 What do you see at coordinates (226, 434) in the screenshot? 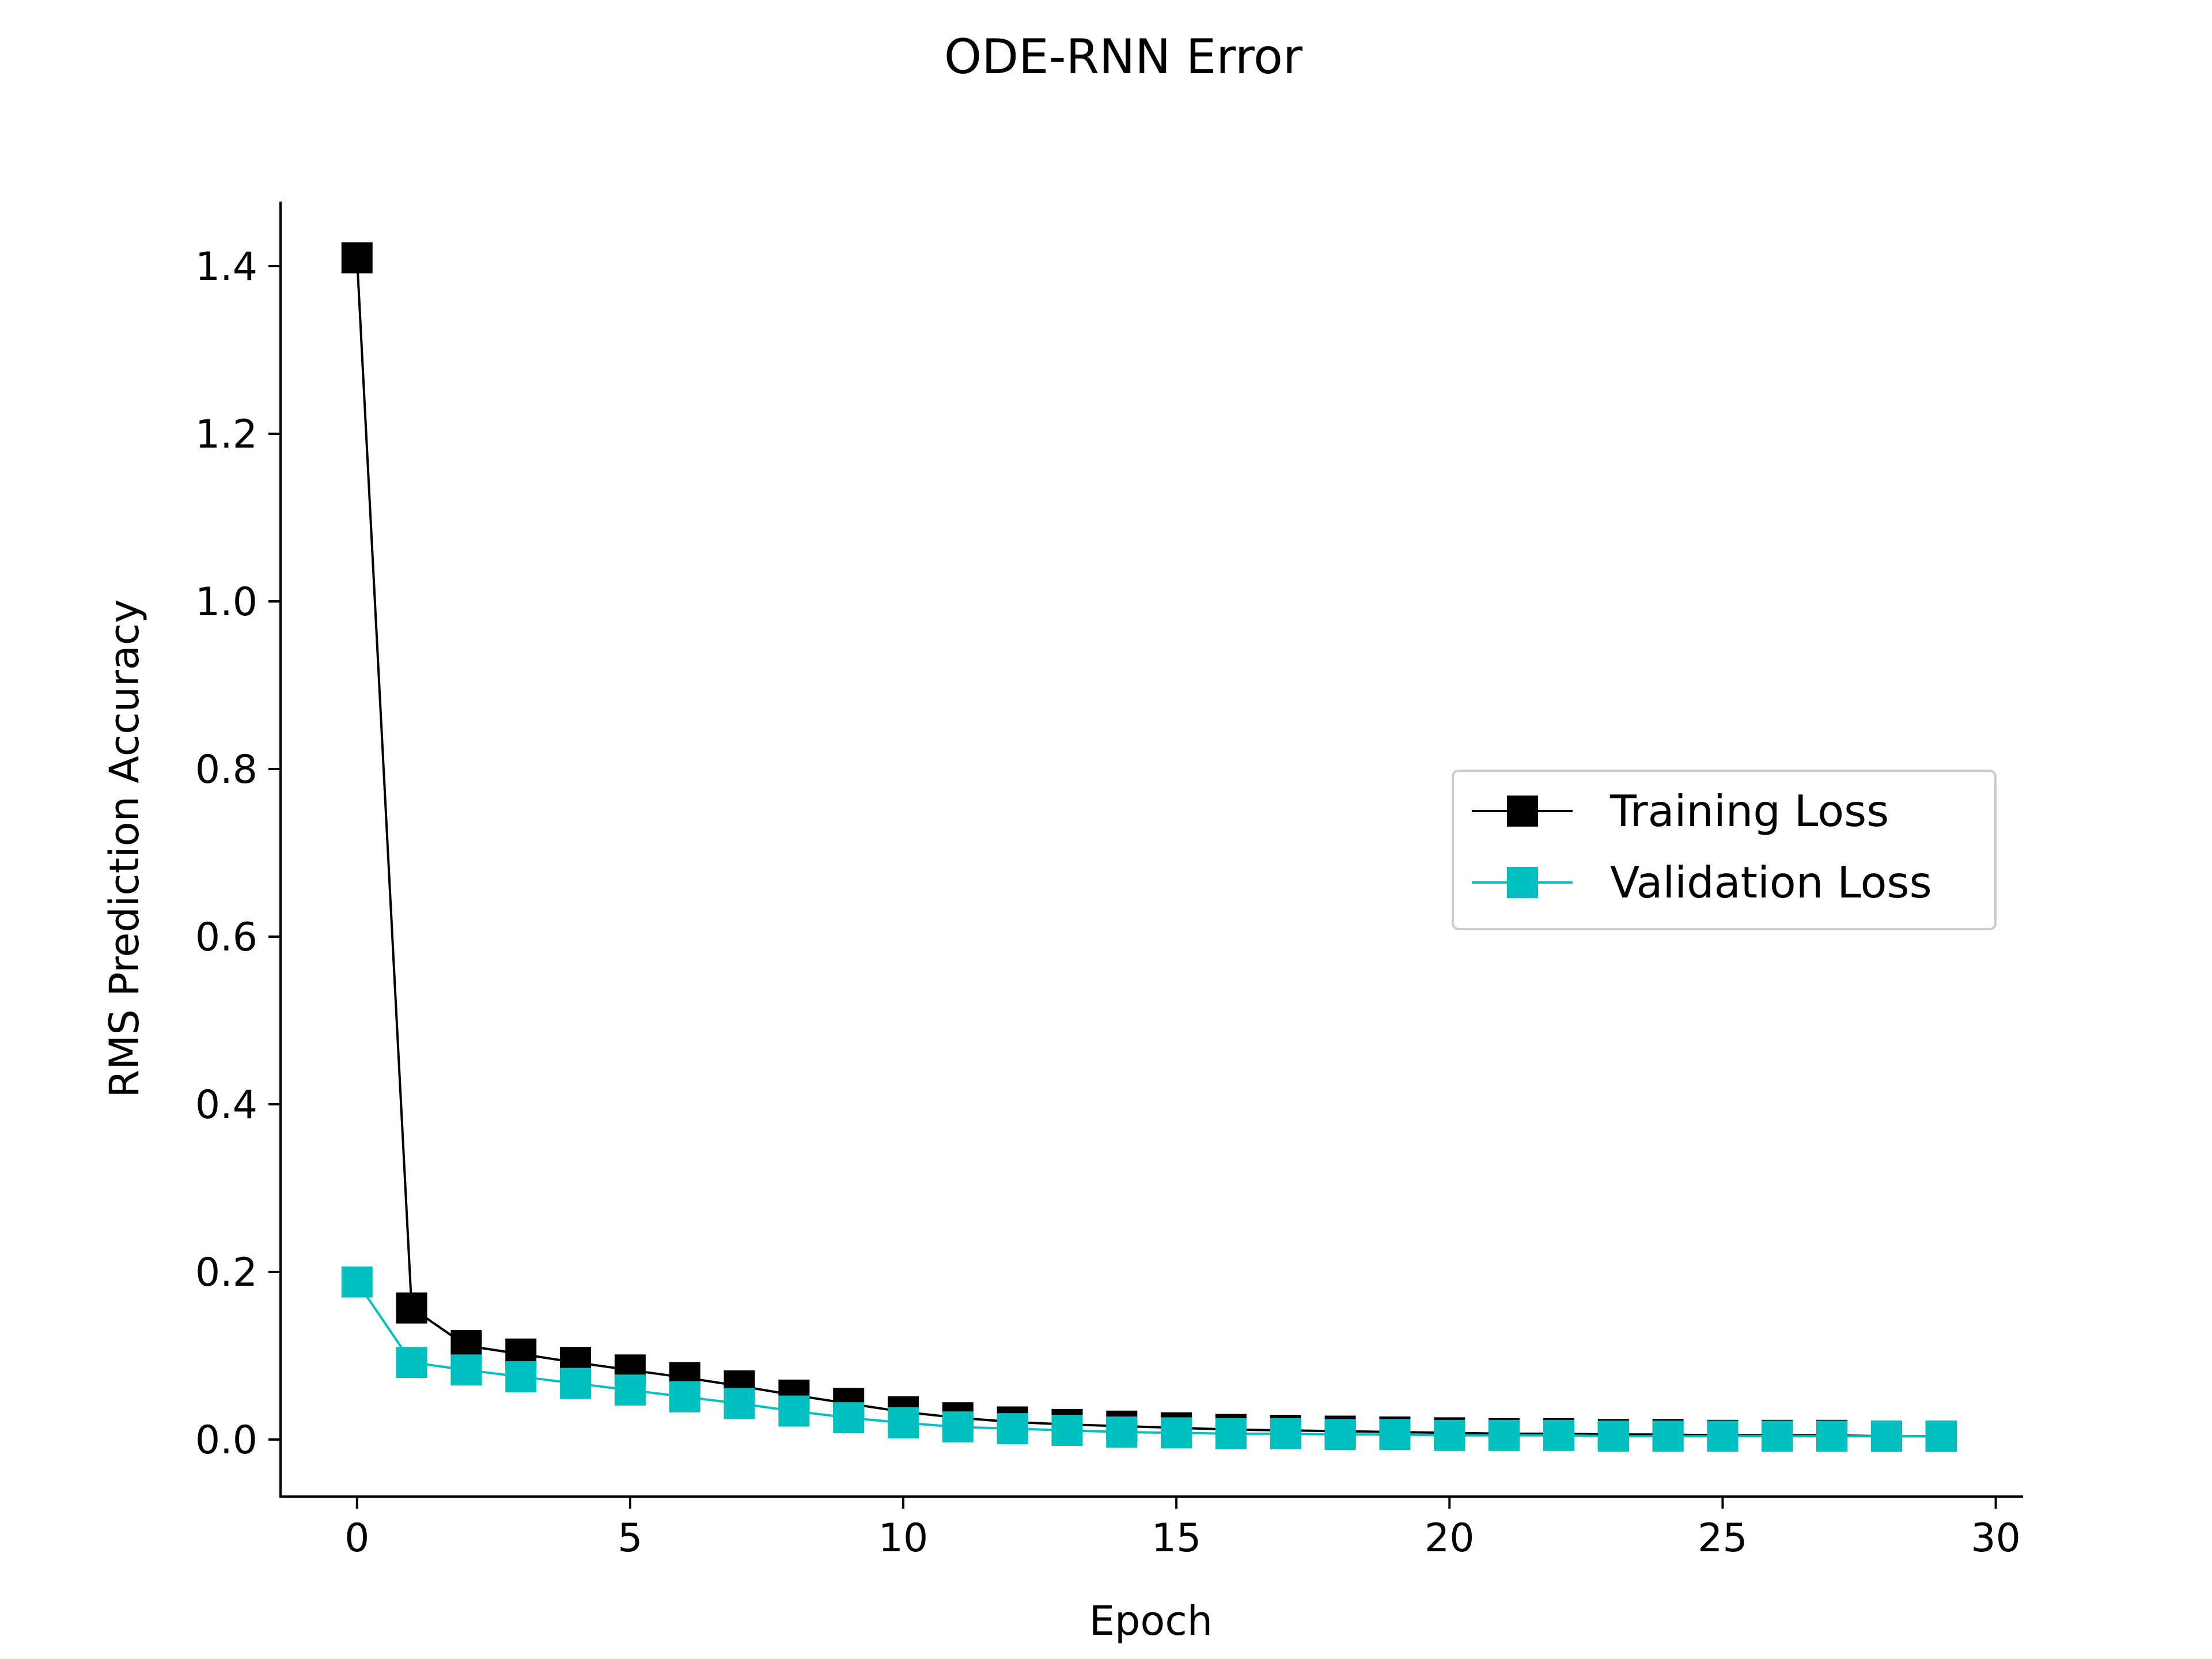
I see `y-tick-label: 1.2` at bounding box center [226, 434].